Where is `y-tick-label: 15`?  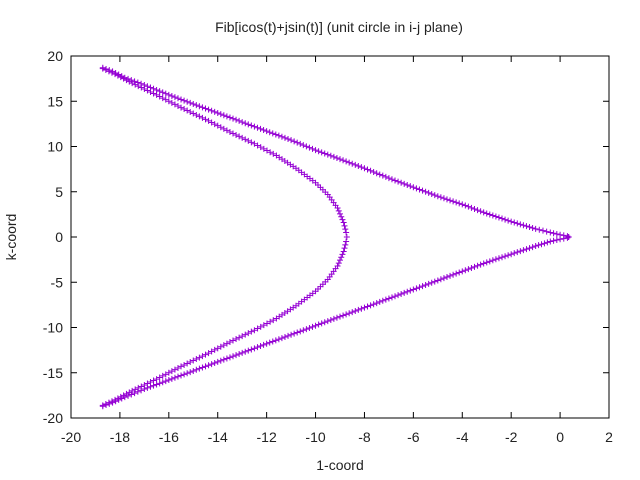 y-tick-label: 15 is located at coordinates (55, 101).